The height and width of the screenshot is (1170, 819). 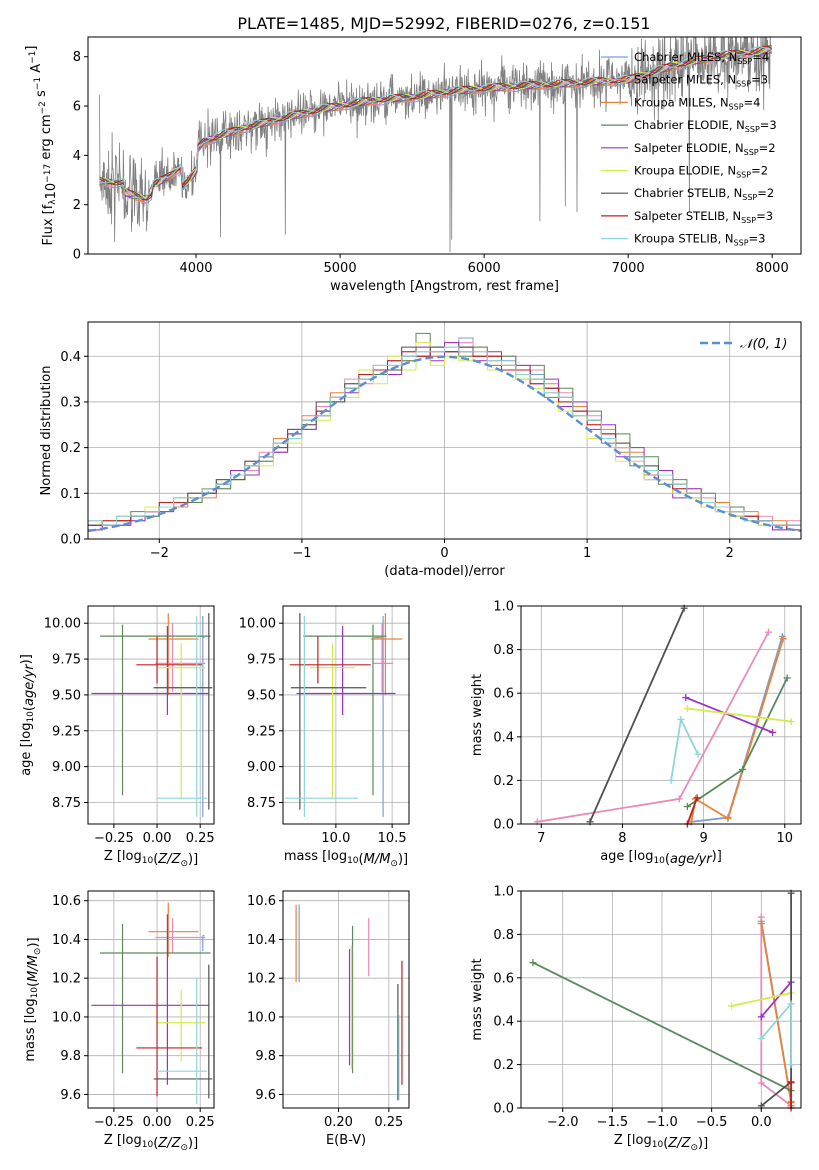 What do you see at coordinates (784, 838) in the screenshot?
I see `x-tick-label: 10` at bounding box center [784, 838].